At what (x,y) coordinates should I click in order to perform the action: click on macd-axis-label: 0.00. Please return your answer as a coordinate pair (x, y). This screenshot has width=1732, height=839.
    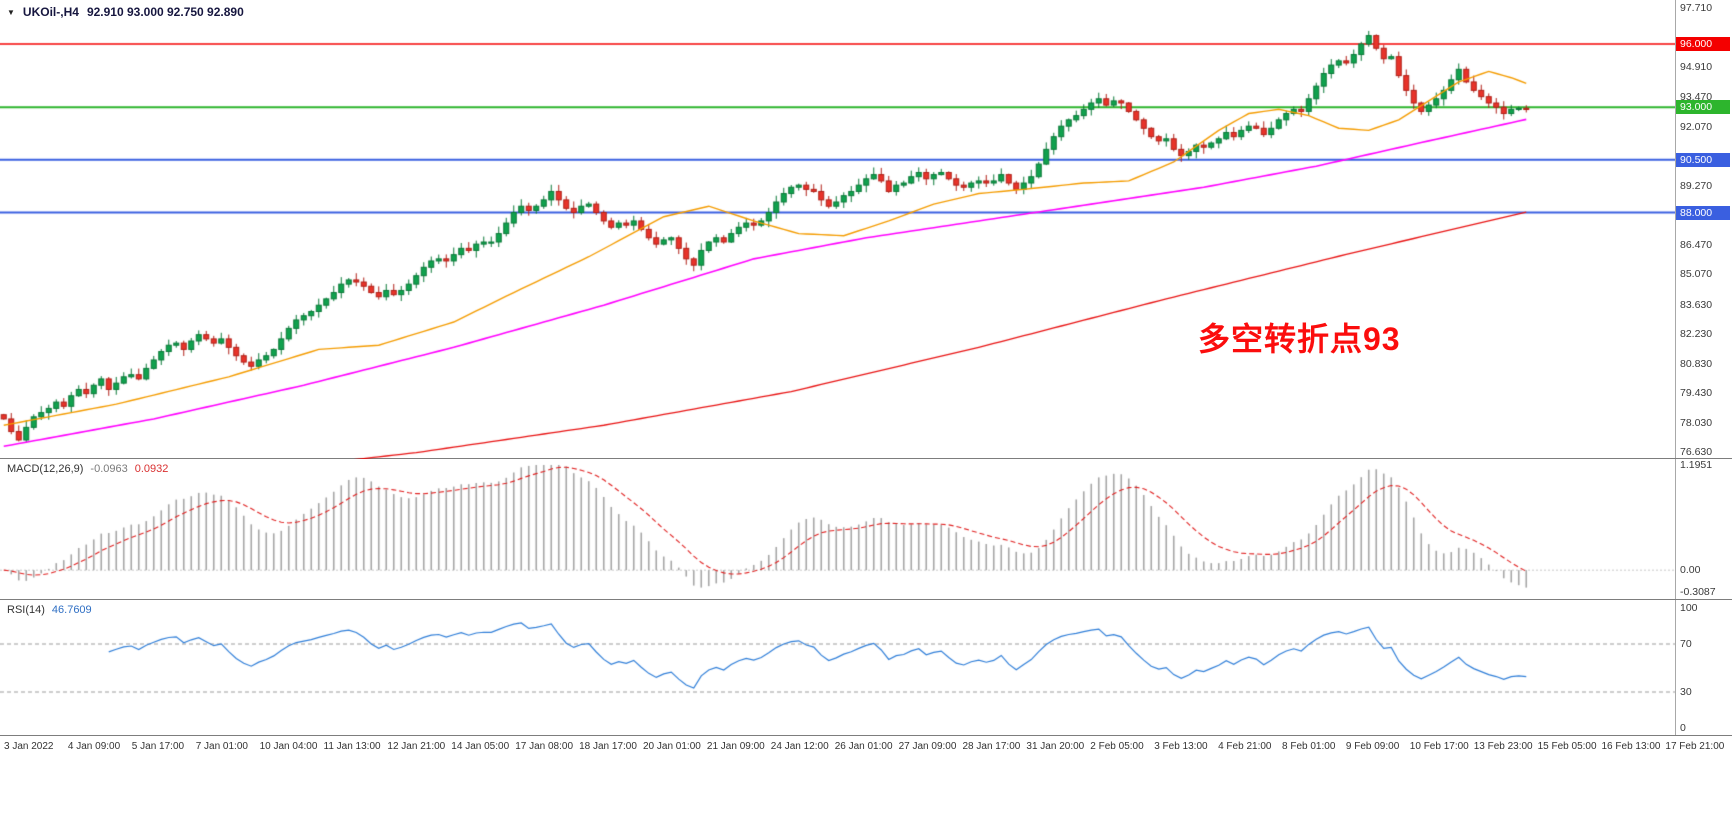
    Looking at the image, I should click on (1690, 570).